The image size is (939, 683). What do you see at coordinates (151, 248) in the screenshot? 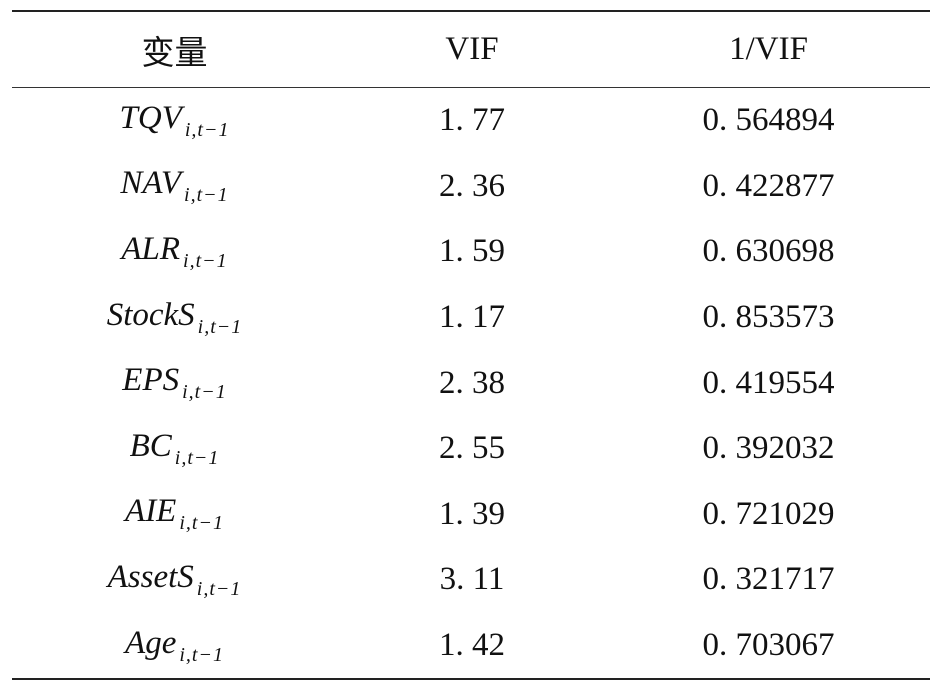
I see `variable-name: ALR` at bounding box center [151, 248].